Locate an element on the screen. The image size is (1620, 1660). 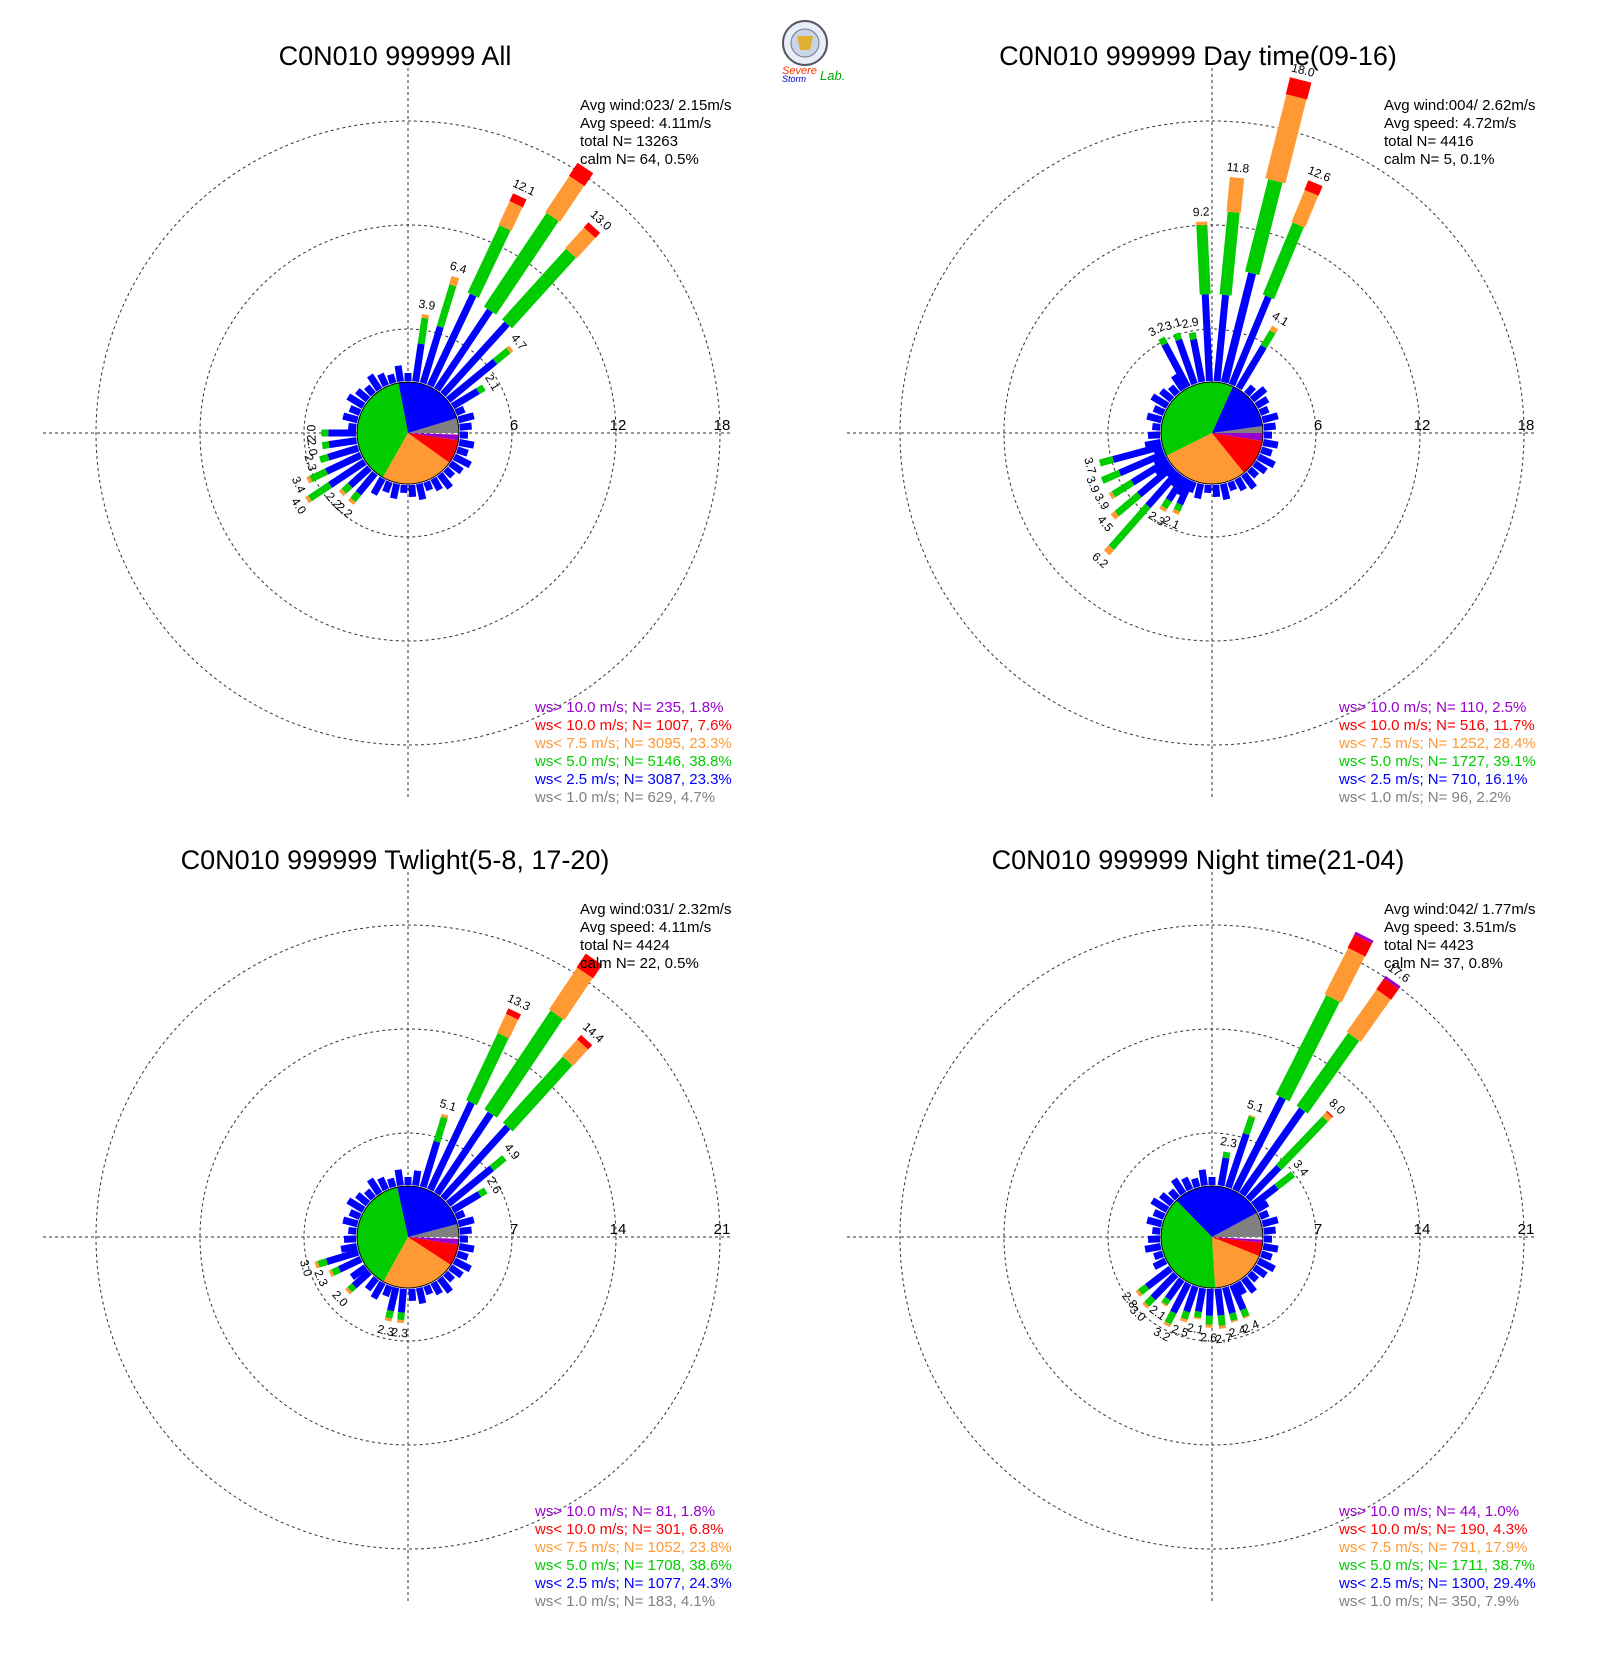
stat-total: total N= 4416 is located at coordinates (1429, 141).